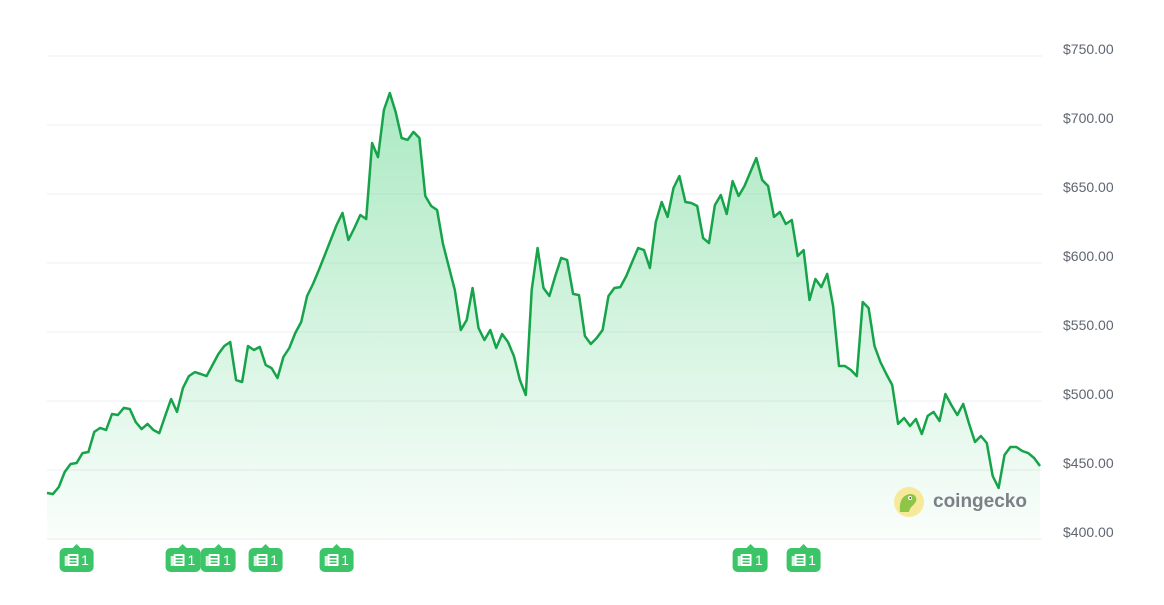  What do you see at coordinates (1088, 463) in the screenshot?
I see `y-tick-label: $450.00` at bounding box center [1088, 463].